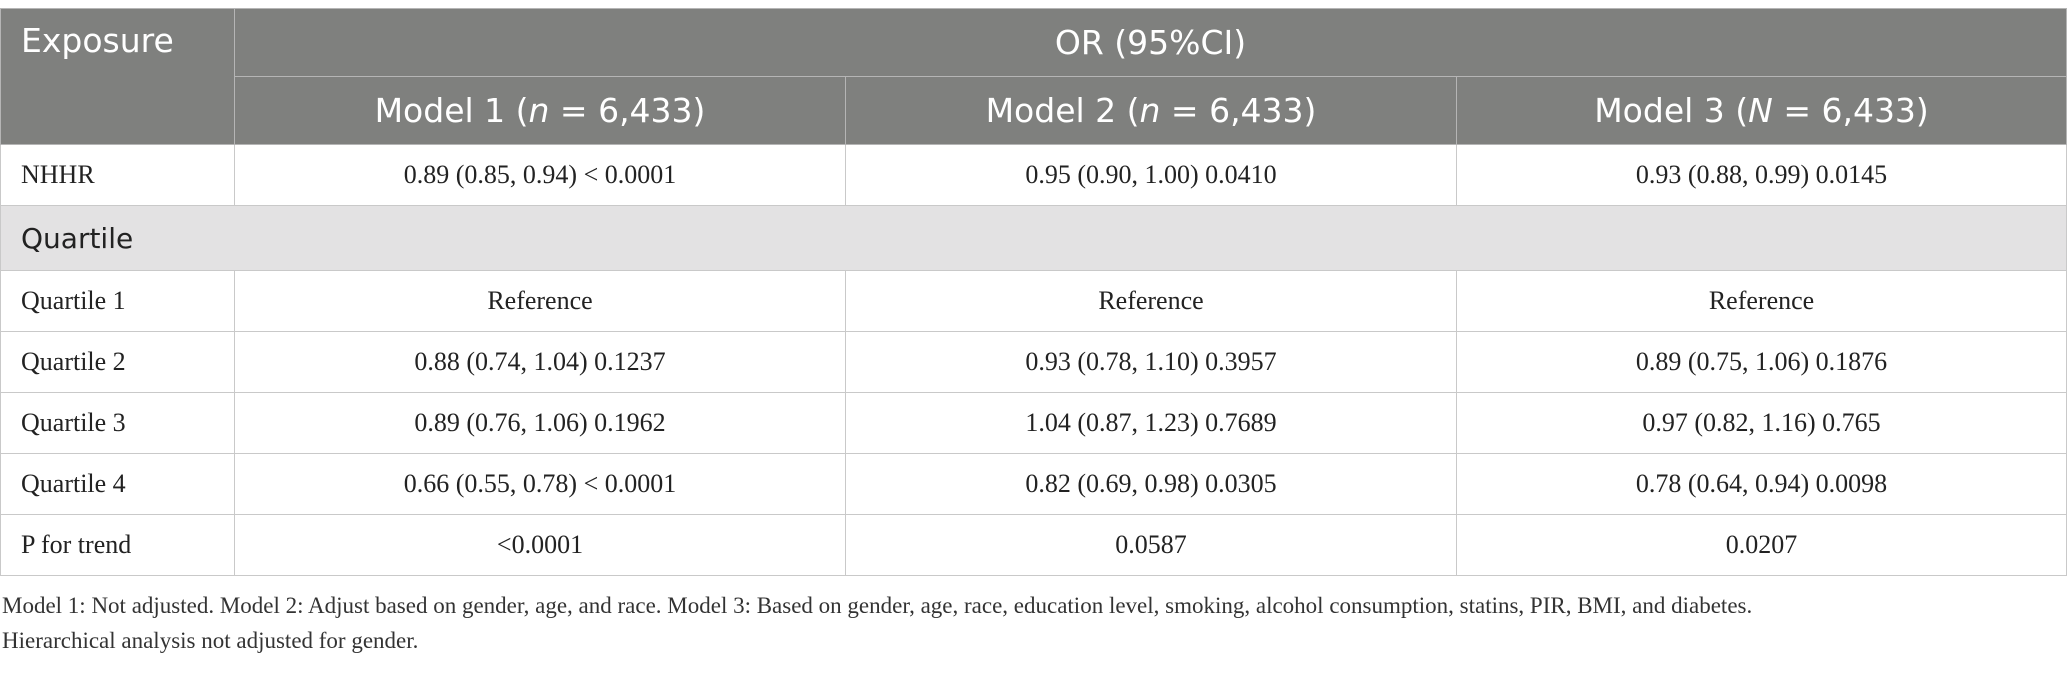  I want to click on cell-model-1: 0.66 (0.55, 0.78) < 0.0001, so click(540, 484).